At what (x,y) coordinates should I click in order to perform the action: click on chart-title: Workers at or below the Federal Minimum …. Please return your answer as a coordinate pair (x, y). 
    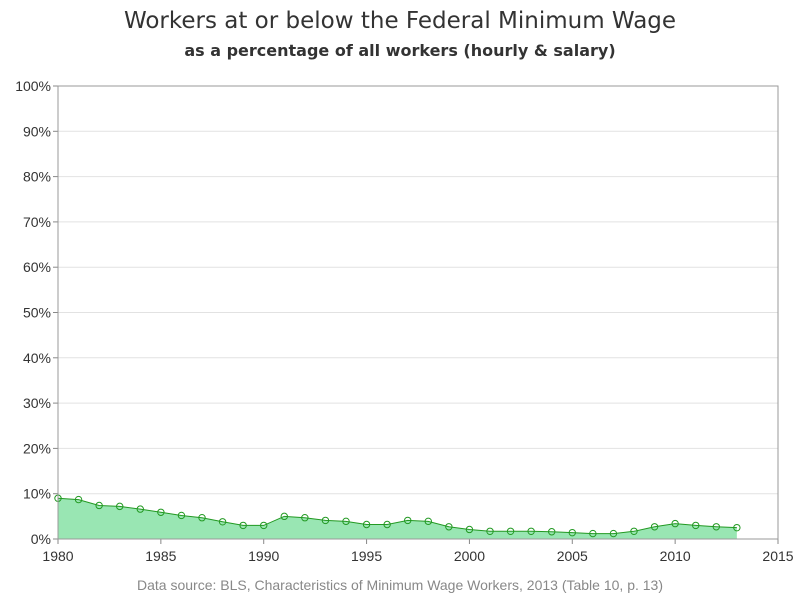
    Looking at the image, I should click on (400, 21).